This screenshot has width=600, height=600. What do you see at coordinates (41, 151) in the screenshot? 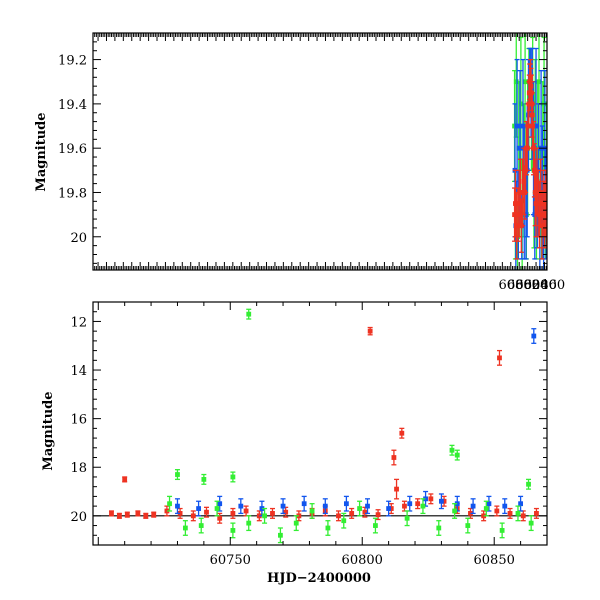
I see `top-y-axis-label: Magnitude` at bounding box center [41, 151].